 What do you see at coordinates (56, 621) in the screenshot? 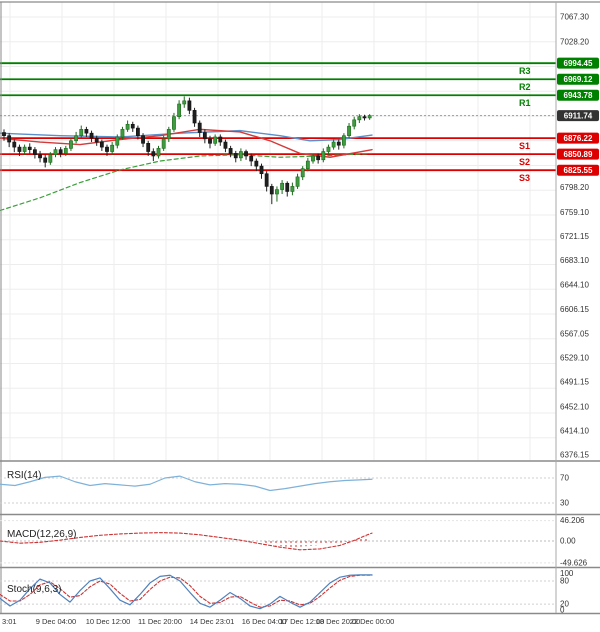
I see `time-axis-label: 9 Dec 04:00` at bounding box center [56, 621].